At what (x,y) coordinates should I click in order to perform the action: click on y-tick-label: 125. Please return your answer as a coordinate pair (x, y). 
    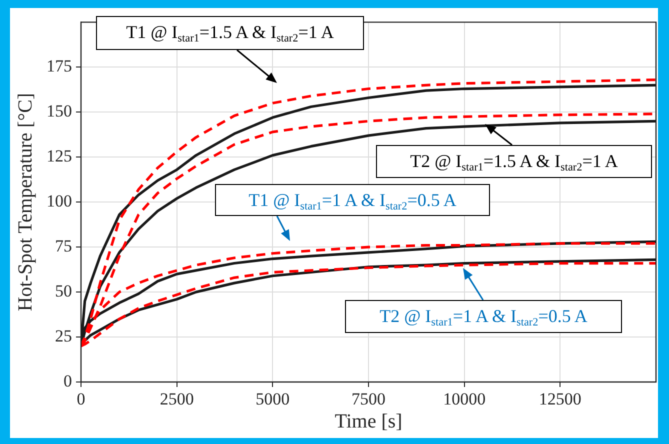
    Looking at the image, I should click on (59, 156).